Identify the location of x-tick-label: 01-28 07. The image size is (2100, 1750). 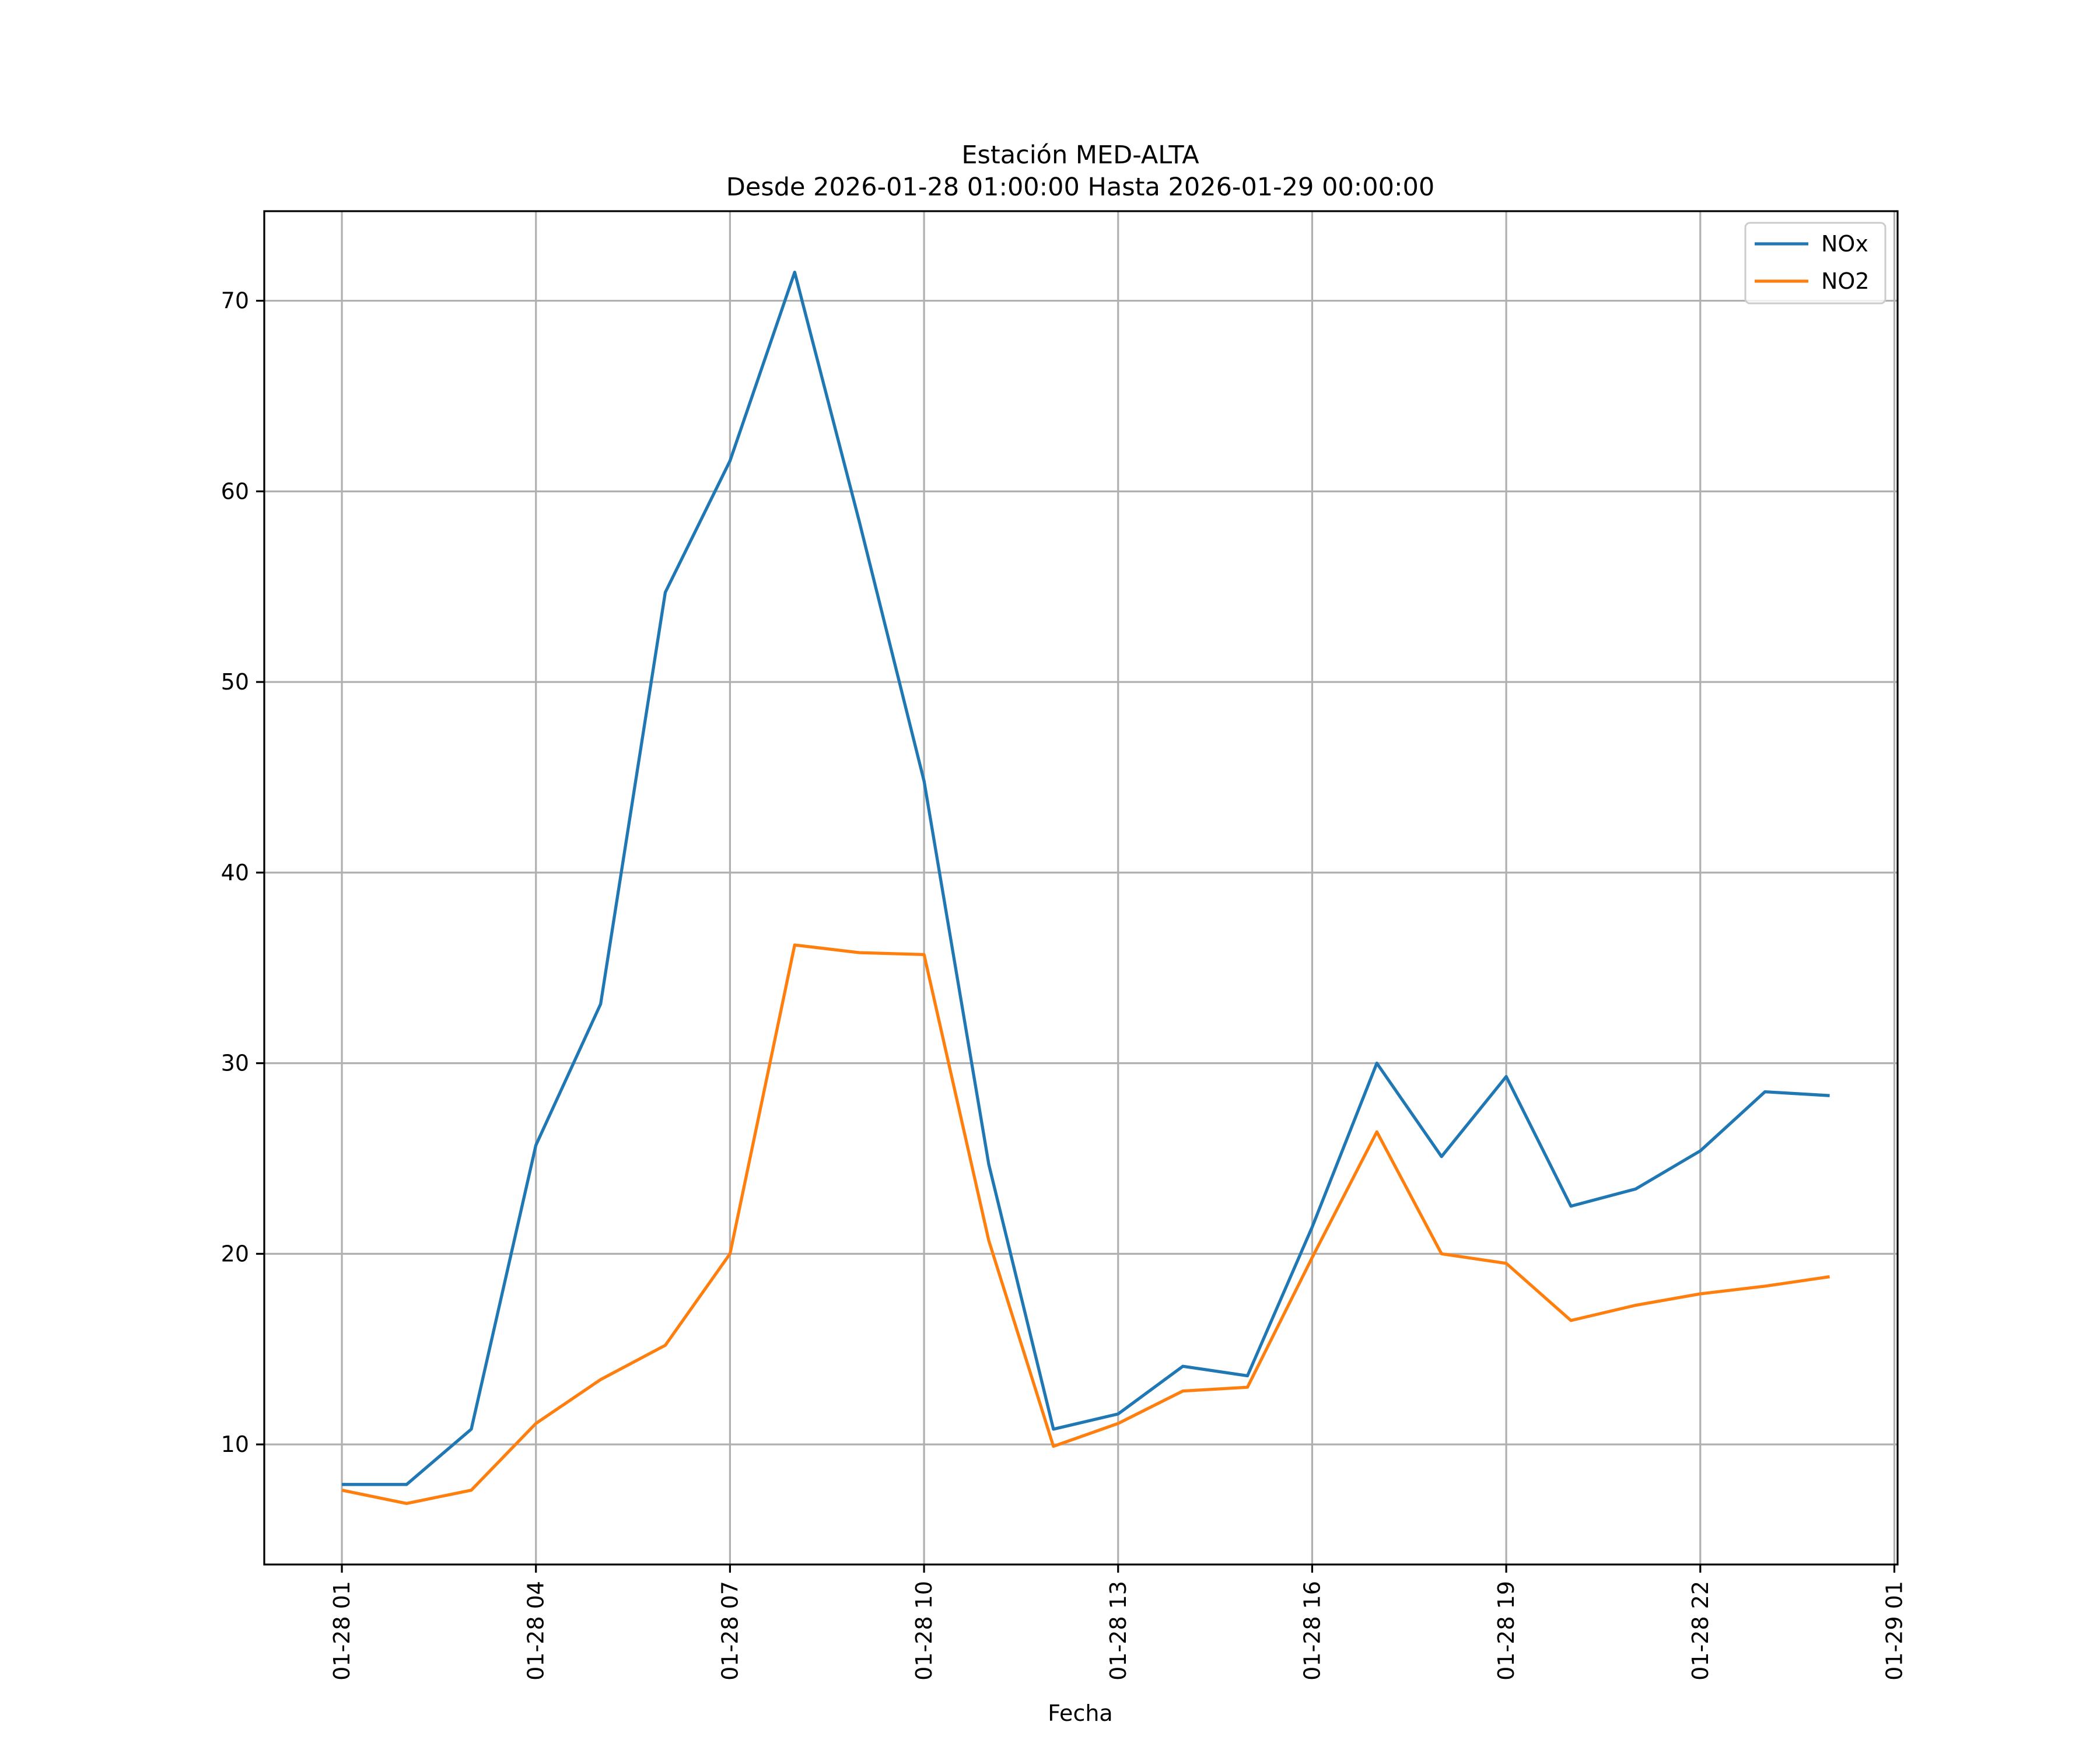
(730, 1631).